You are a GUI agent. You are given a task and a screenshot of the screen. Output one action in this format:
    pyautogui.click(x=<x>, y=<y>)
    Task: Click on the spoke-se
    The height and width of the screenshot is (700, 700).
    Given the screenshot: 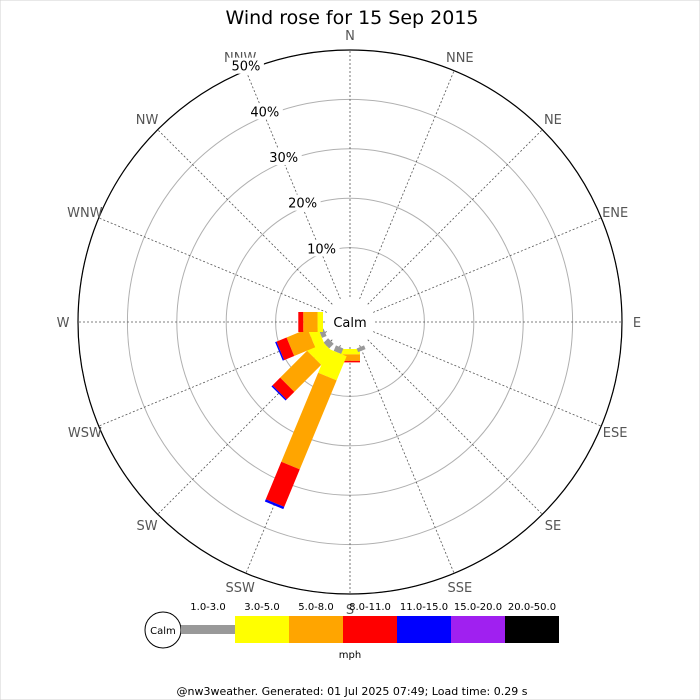 What is the action you would take?
    pyautogui.click(x=455, y=427)
    